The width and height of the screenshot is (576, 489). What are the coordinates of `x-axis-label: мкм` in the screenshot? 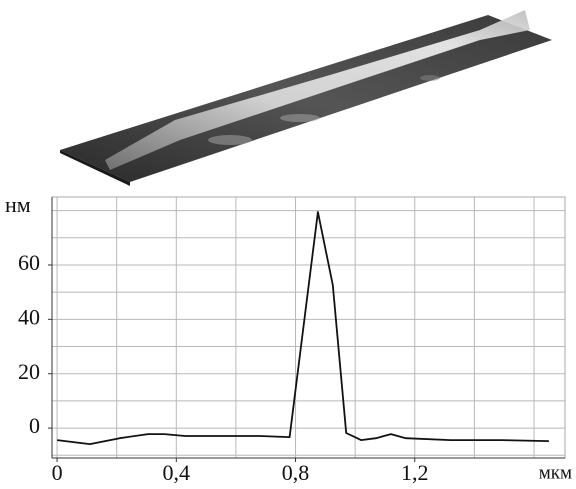 It's located at (555, 472).